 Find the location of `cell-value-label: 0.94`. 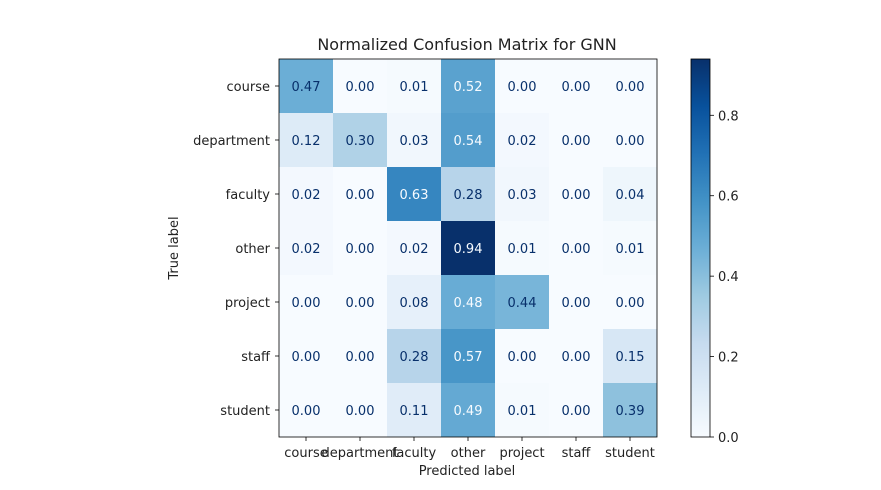

cell-value-label: 0.94 is located at coordinates (468, 249).